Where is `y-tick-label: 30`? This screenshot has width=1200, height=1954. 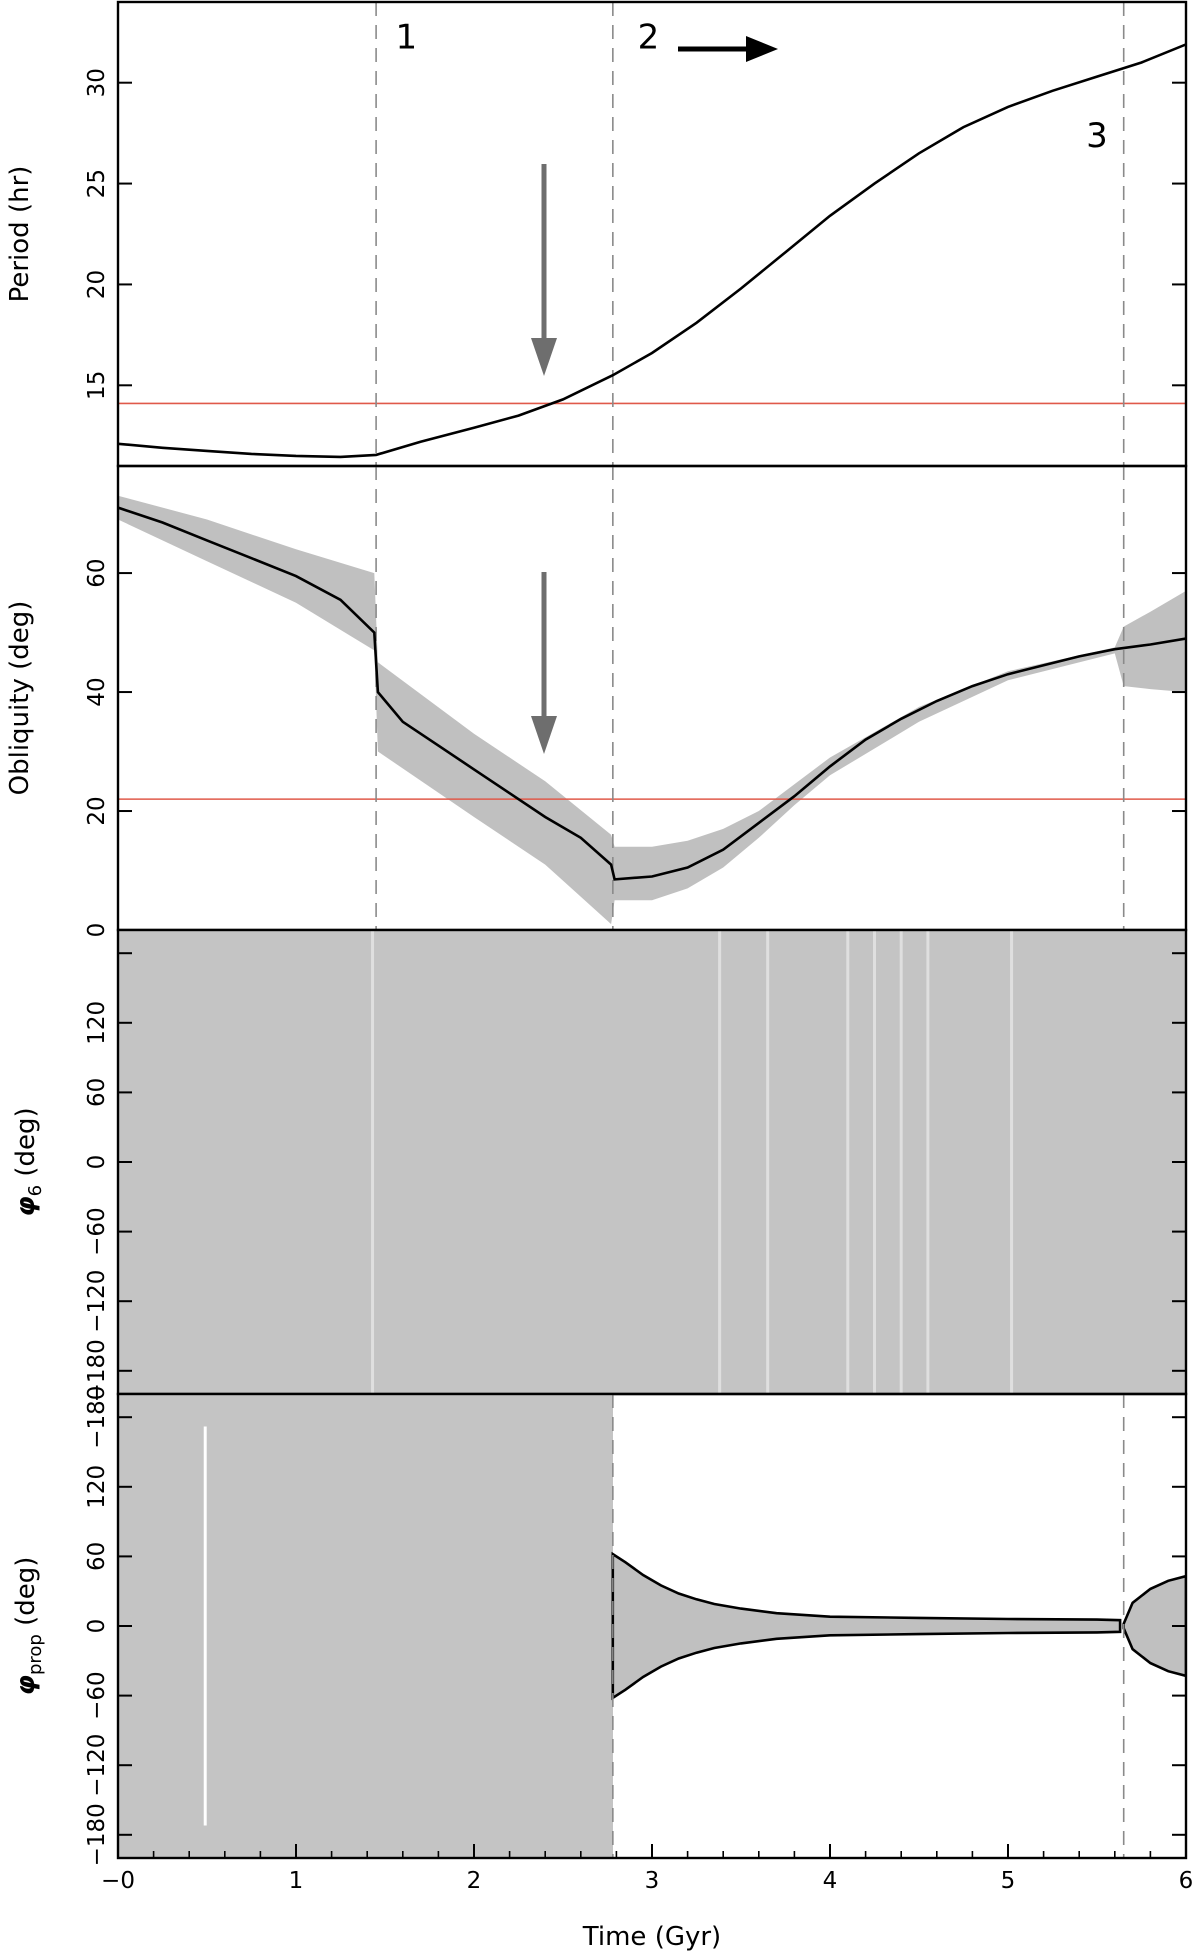 y-tick-label: 30 is located at coordinates (97, 82).